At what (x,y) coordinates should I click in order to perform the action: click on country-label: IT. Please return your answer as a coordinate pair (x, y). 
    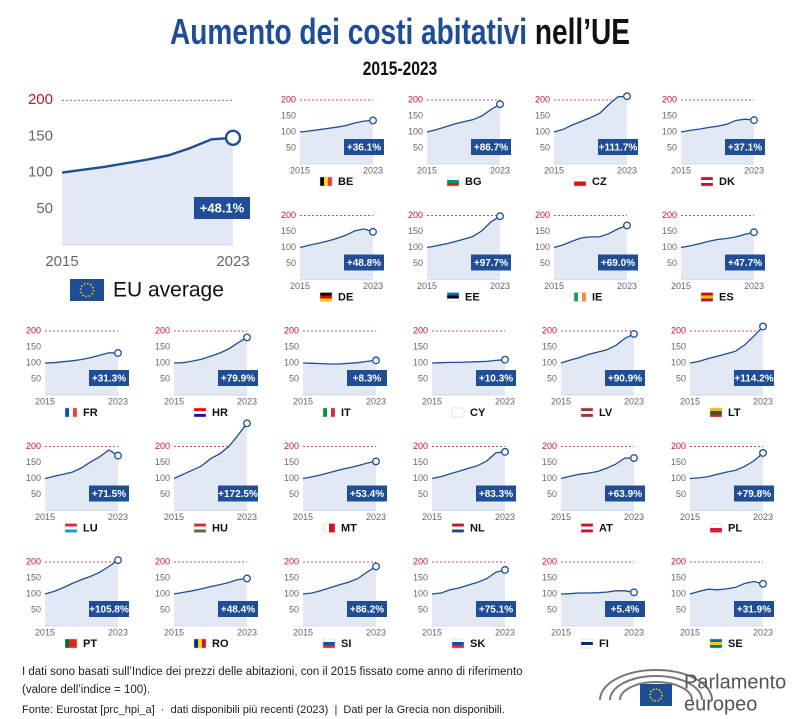
    Looking at the image, I should click on (346, 413).